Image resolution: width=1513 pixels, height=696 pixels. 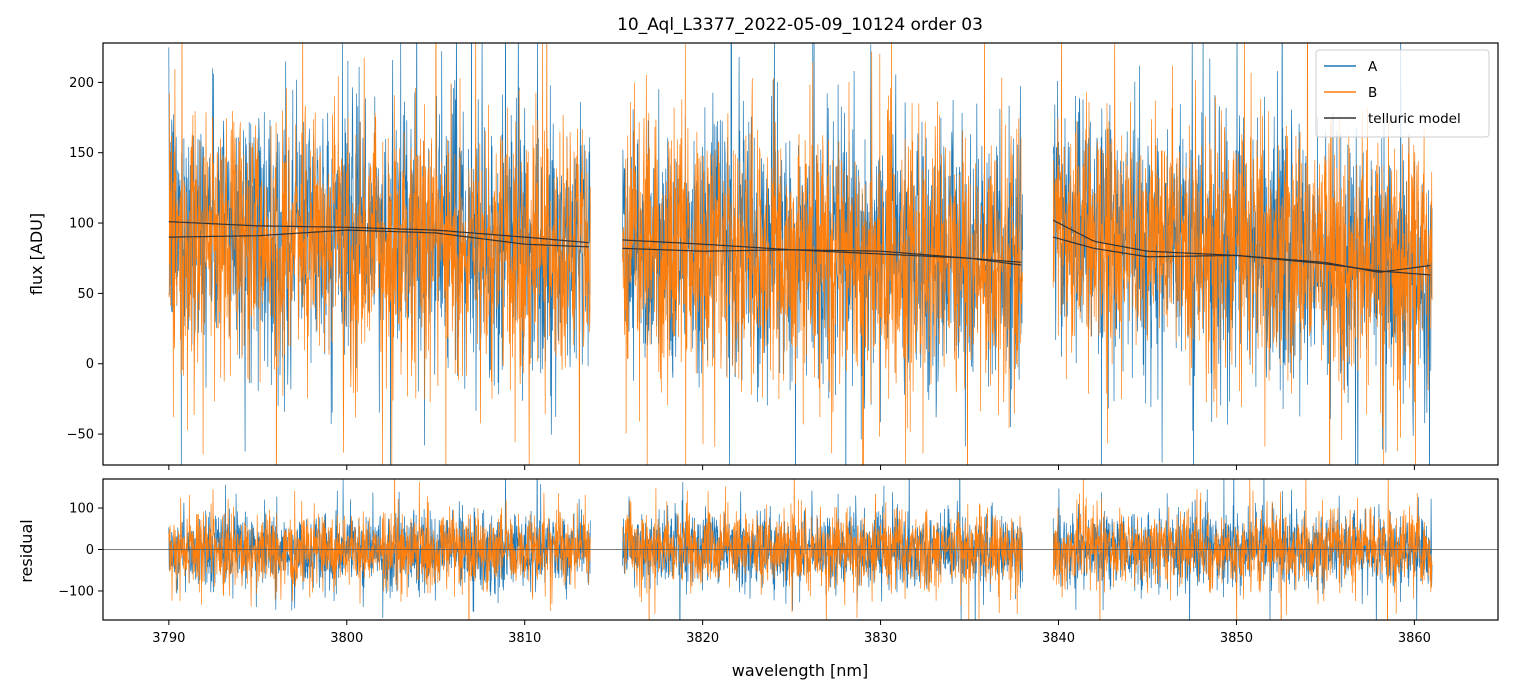 What do you see at coordinates (346, 638) in the screenshot?
I see `x-tick-label: 3800` at bounding box center [346, 638].